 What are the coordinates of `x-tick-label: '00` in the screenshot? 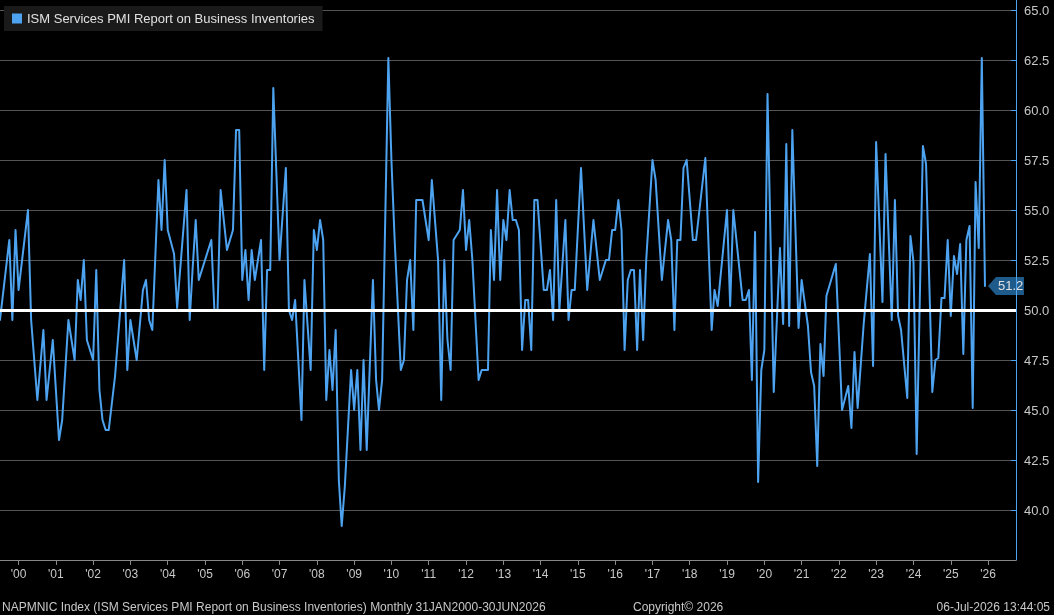 It's located at (18, 574).